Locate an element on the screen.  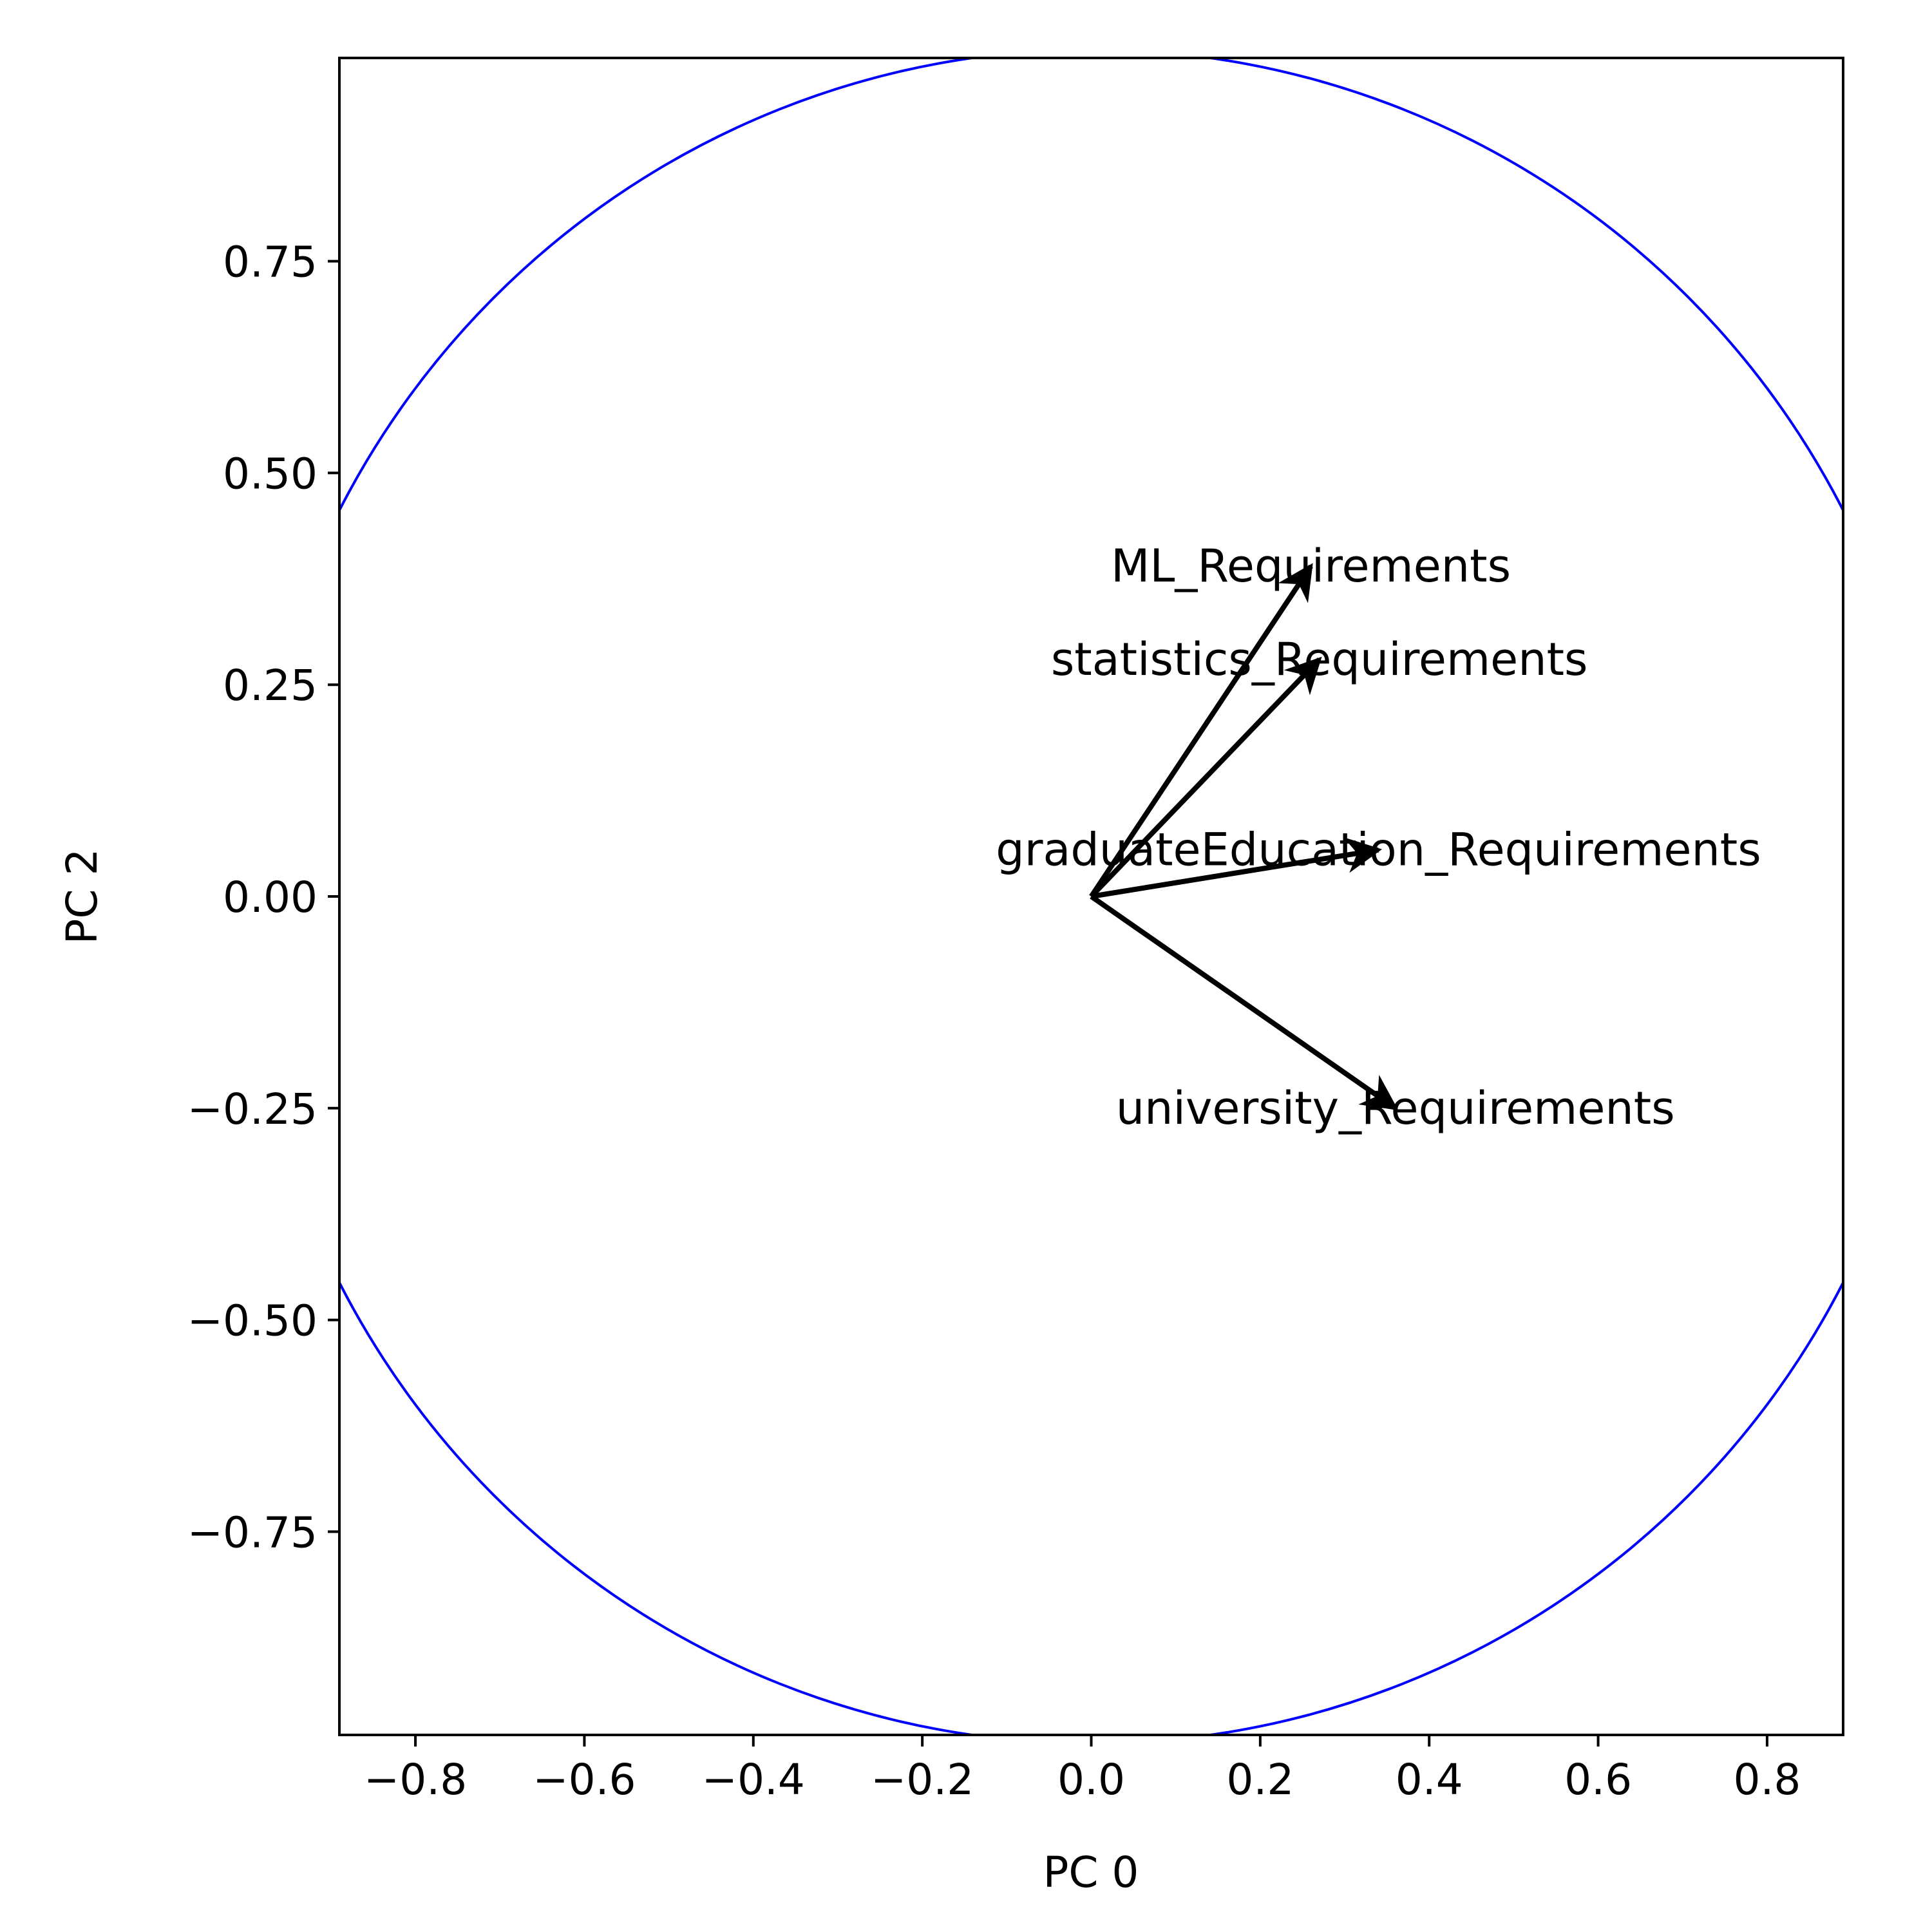
x-axis: −0.8 −0.6 −0.4 −0.2 0.0 0.2 0.4 0.6 0.8 is located at coordinates (1082, 1770).